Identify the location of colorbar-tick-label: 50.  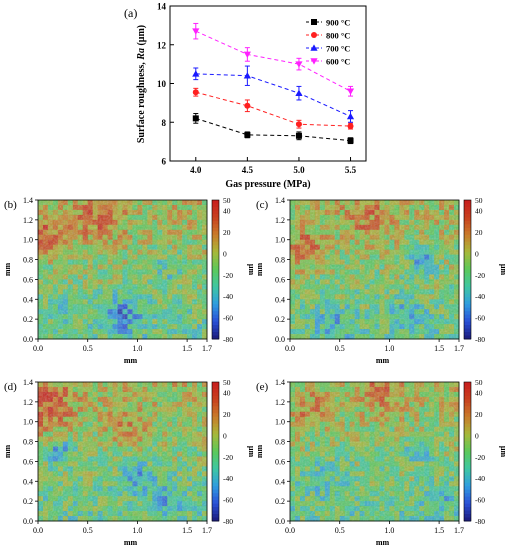
(227, 200).